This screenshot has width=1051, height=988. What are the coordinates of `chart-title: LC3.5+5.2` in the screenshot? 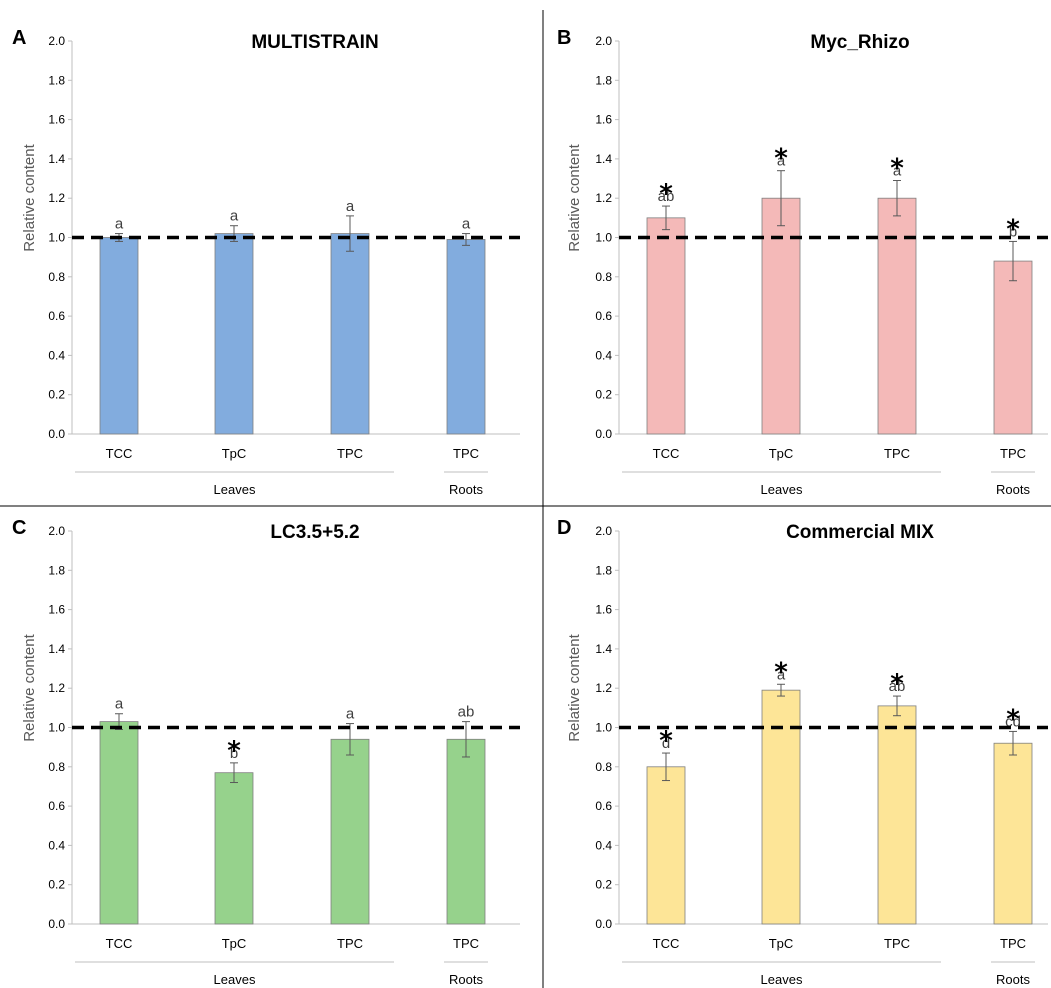 It's located at (314, 532).